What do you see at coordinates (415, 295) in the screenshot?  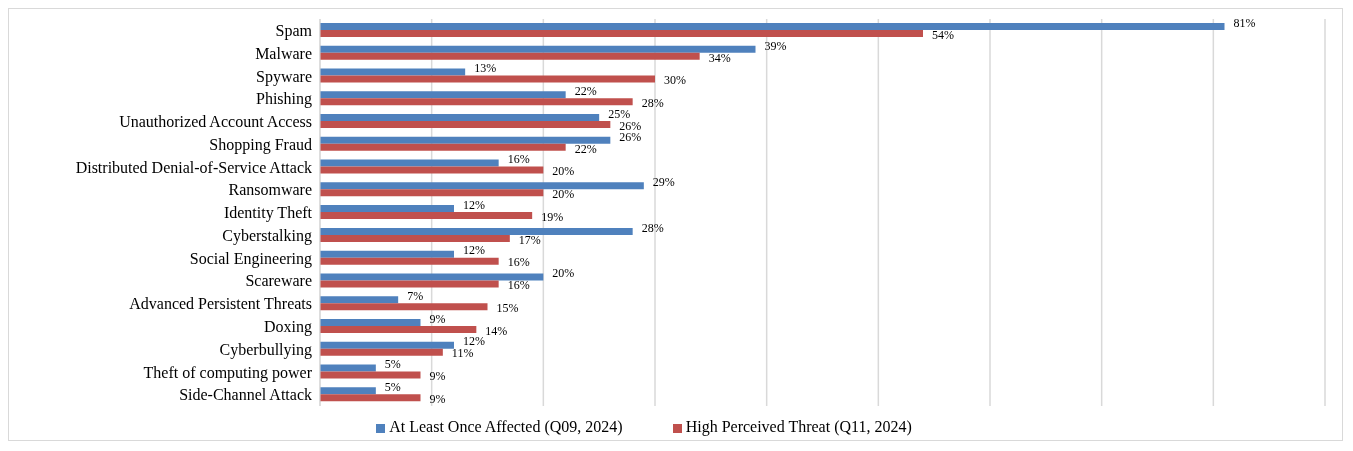 I see `data-label: 7%` at bounding box center [415, 295].